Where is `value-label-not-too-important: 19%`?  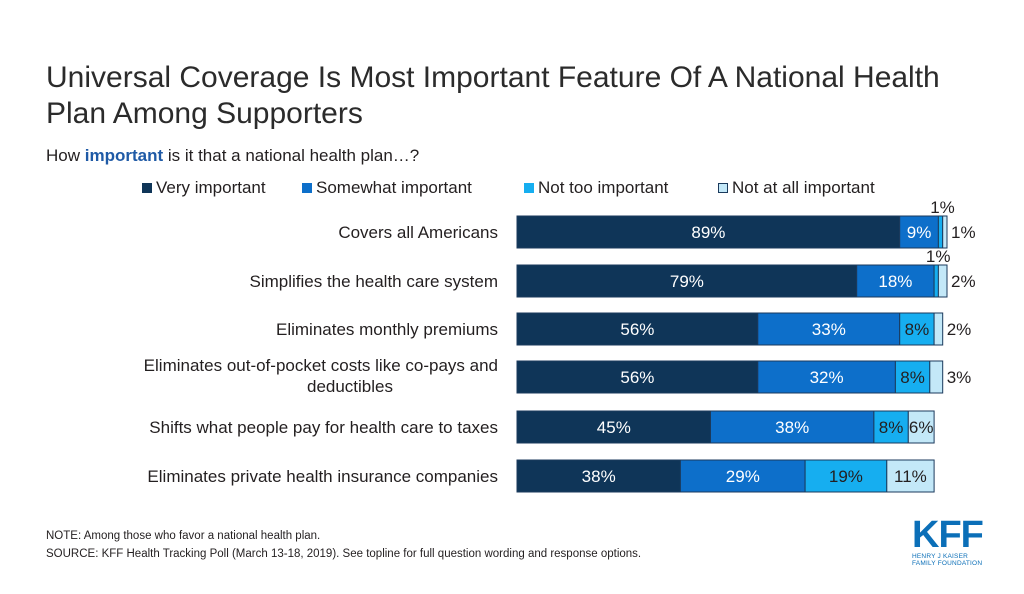 value-label-not-too-important: 19% is located at coordinates (846, 476).